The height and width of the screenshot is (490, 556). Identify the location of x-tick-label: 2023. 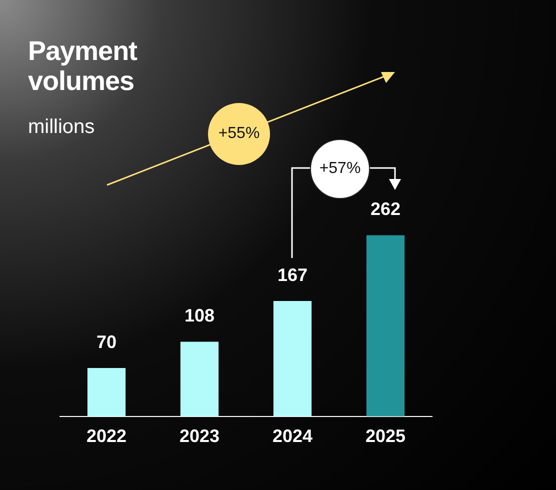
(199, 436).